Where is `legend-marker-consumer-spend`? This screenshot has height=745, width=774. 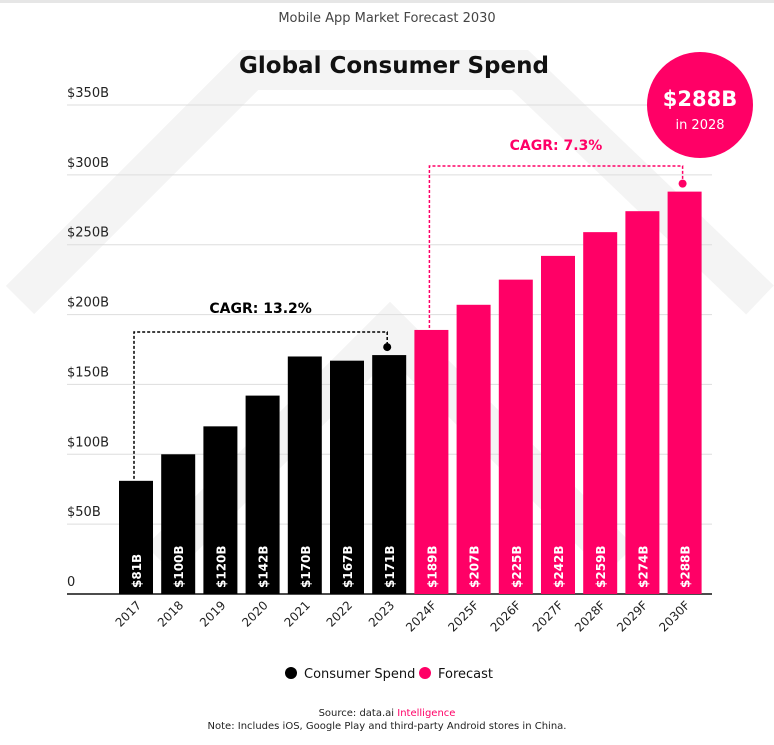 legend-marker-consumer-spend is located at coordinates (291, 673).